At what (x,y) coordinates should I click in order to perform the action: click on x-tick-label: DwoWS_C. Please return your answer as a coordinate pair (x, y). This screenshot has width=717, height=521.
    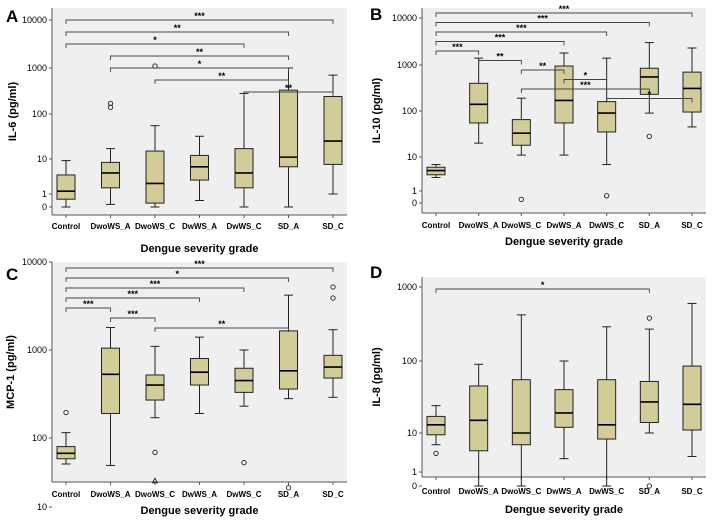
    Looking at the image, I should click on (155, 226).